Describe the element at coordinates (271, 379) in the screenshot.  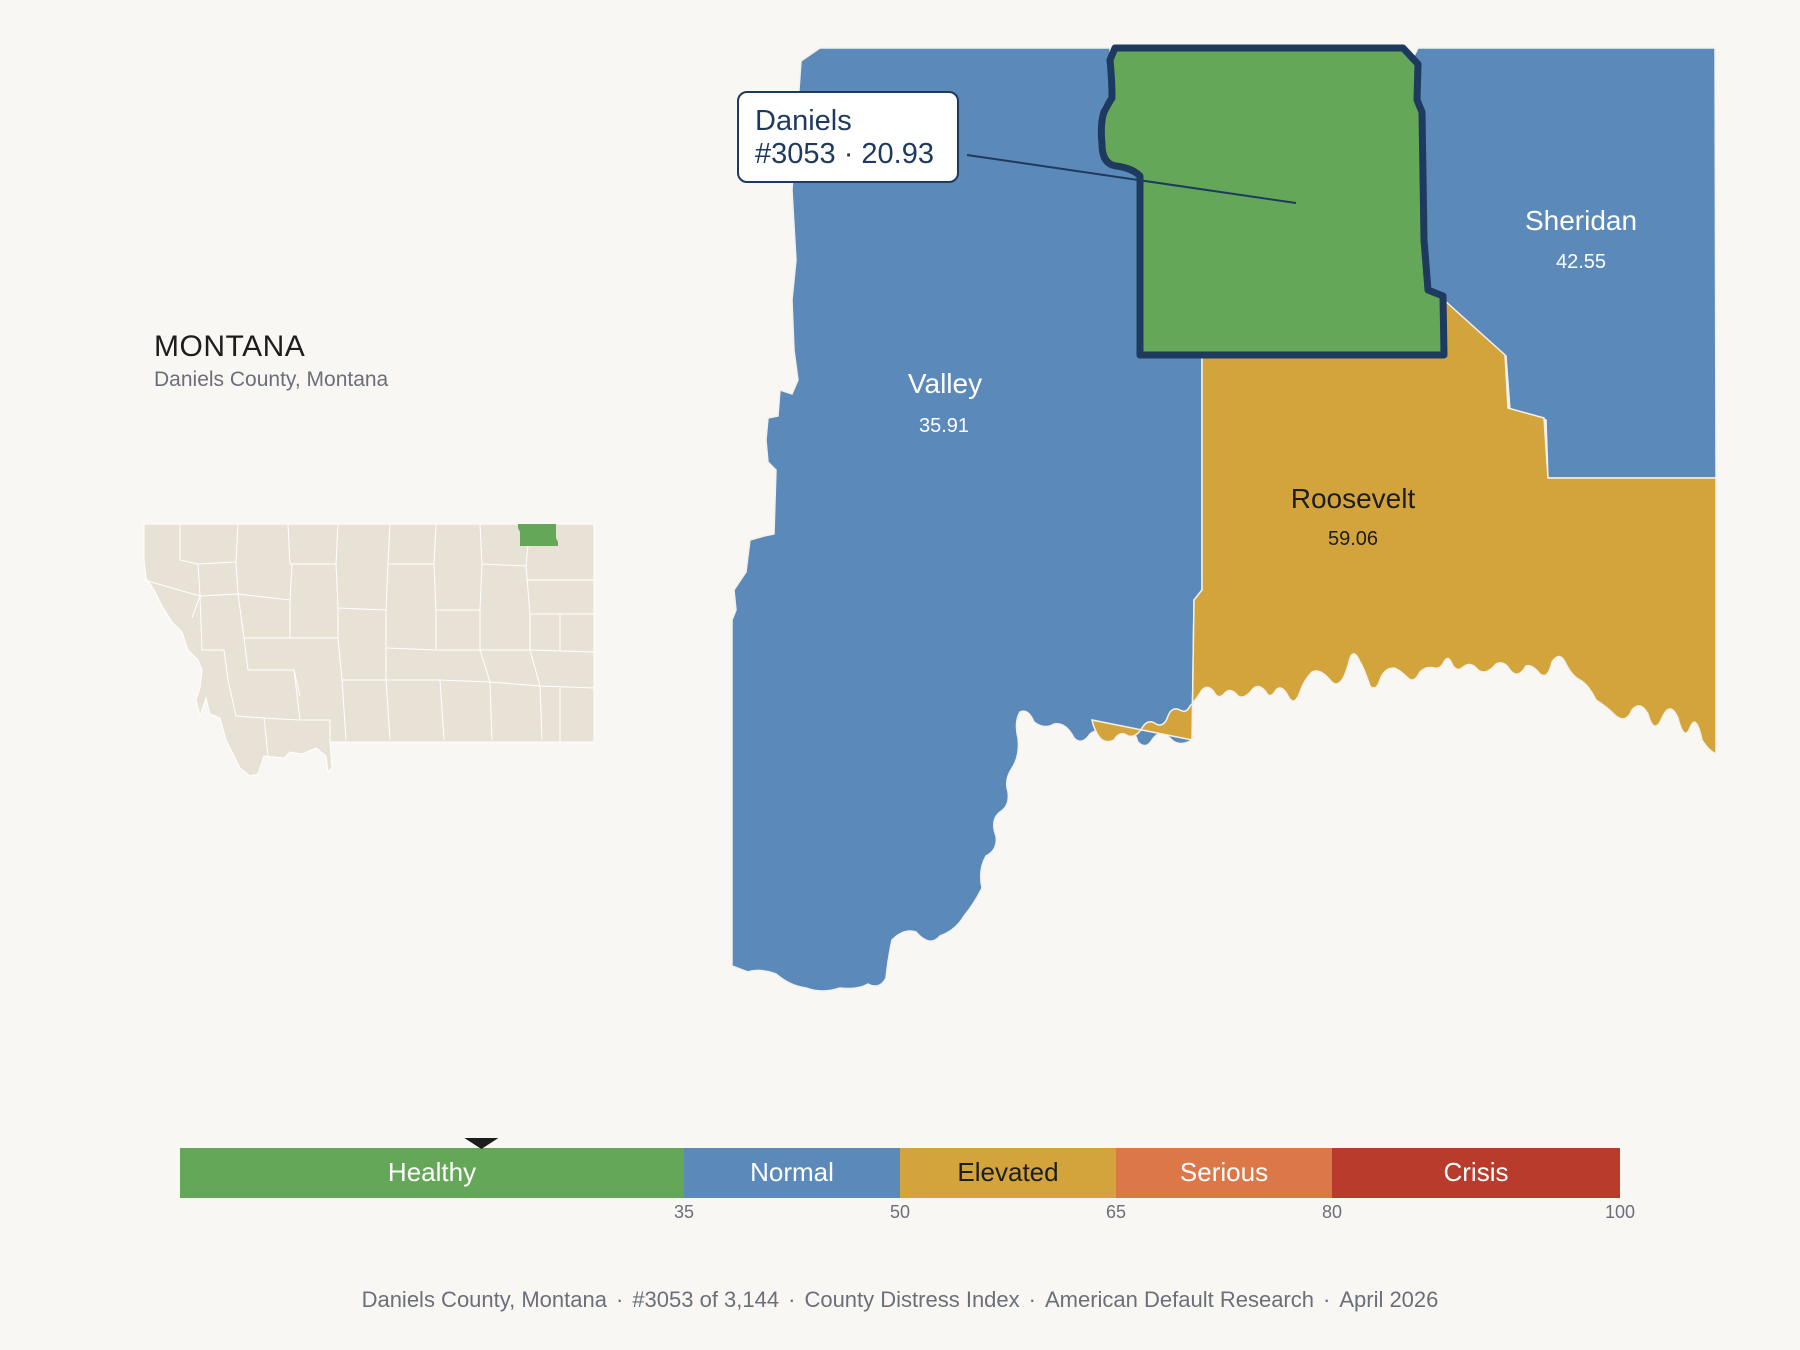
I see `state-subtitle: Daniels County, Montana` at that location.